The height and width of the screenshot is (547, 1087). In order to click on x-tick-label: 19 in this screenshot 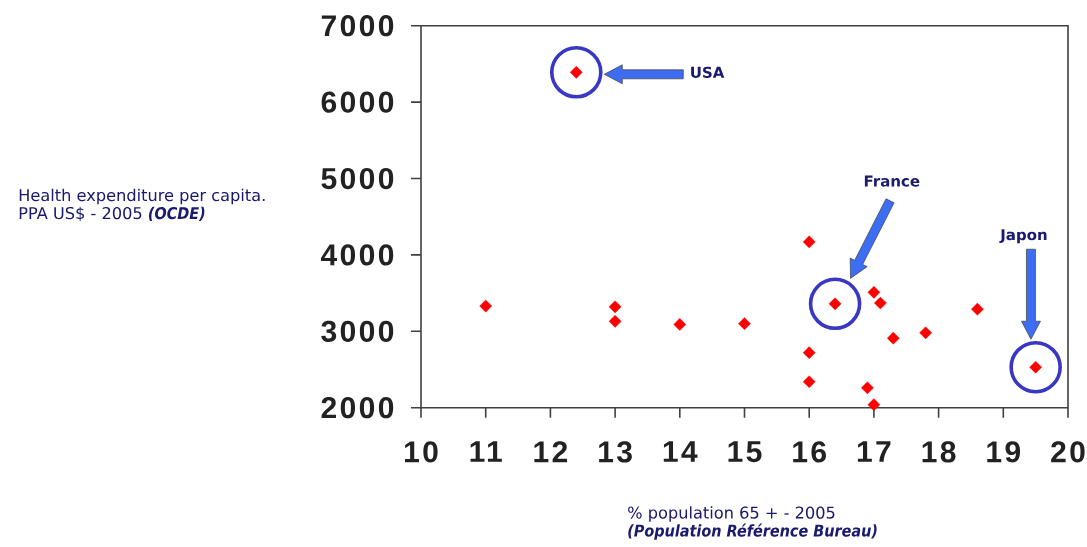, I will do `click(1004, 452)`.